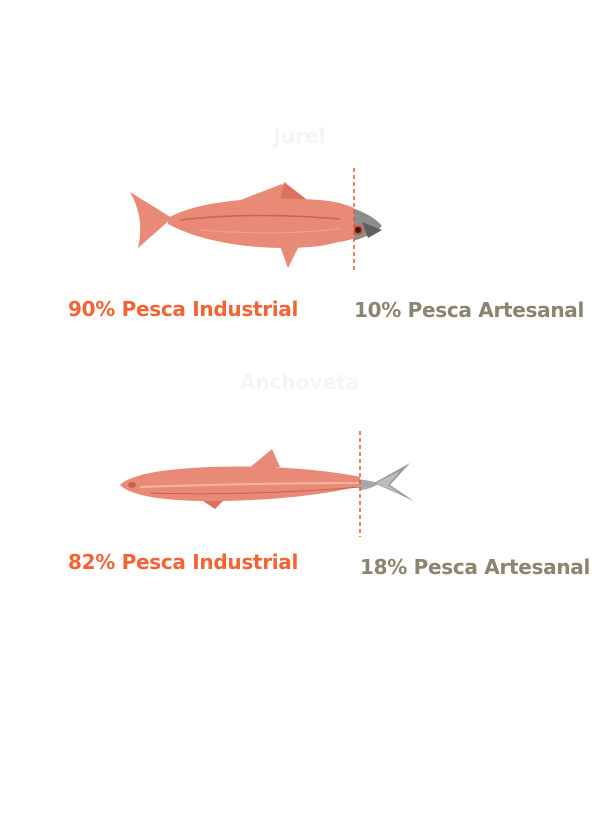 The height and width of the screenshot is (814, 599). Describe the element at coordinates (240, 479) in the screenshot. I see `anchoveta-industrial-share` at that location.